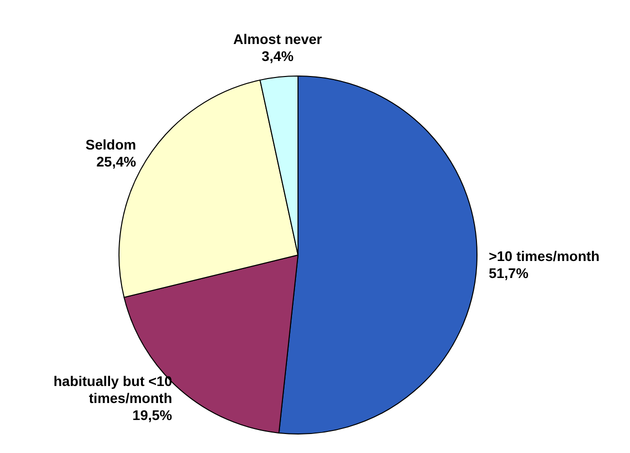 The width and height of the screenshot is (630, 453). What do you see at coordinates (111, 144) in the screenshot?
I see `slice-label: Seldom` at bounding box center [111, 144].